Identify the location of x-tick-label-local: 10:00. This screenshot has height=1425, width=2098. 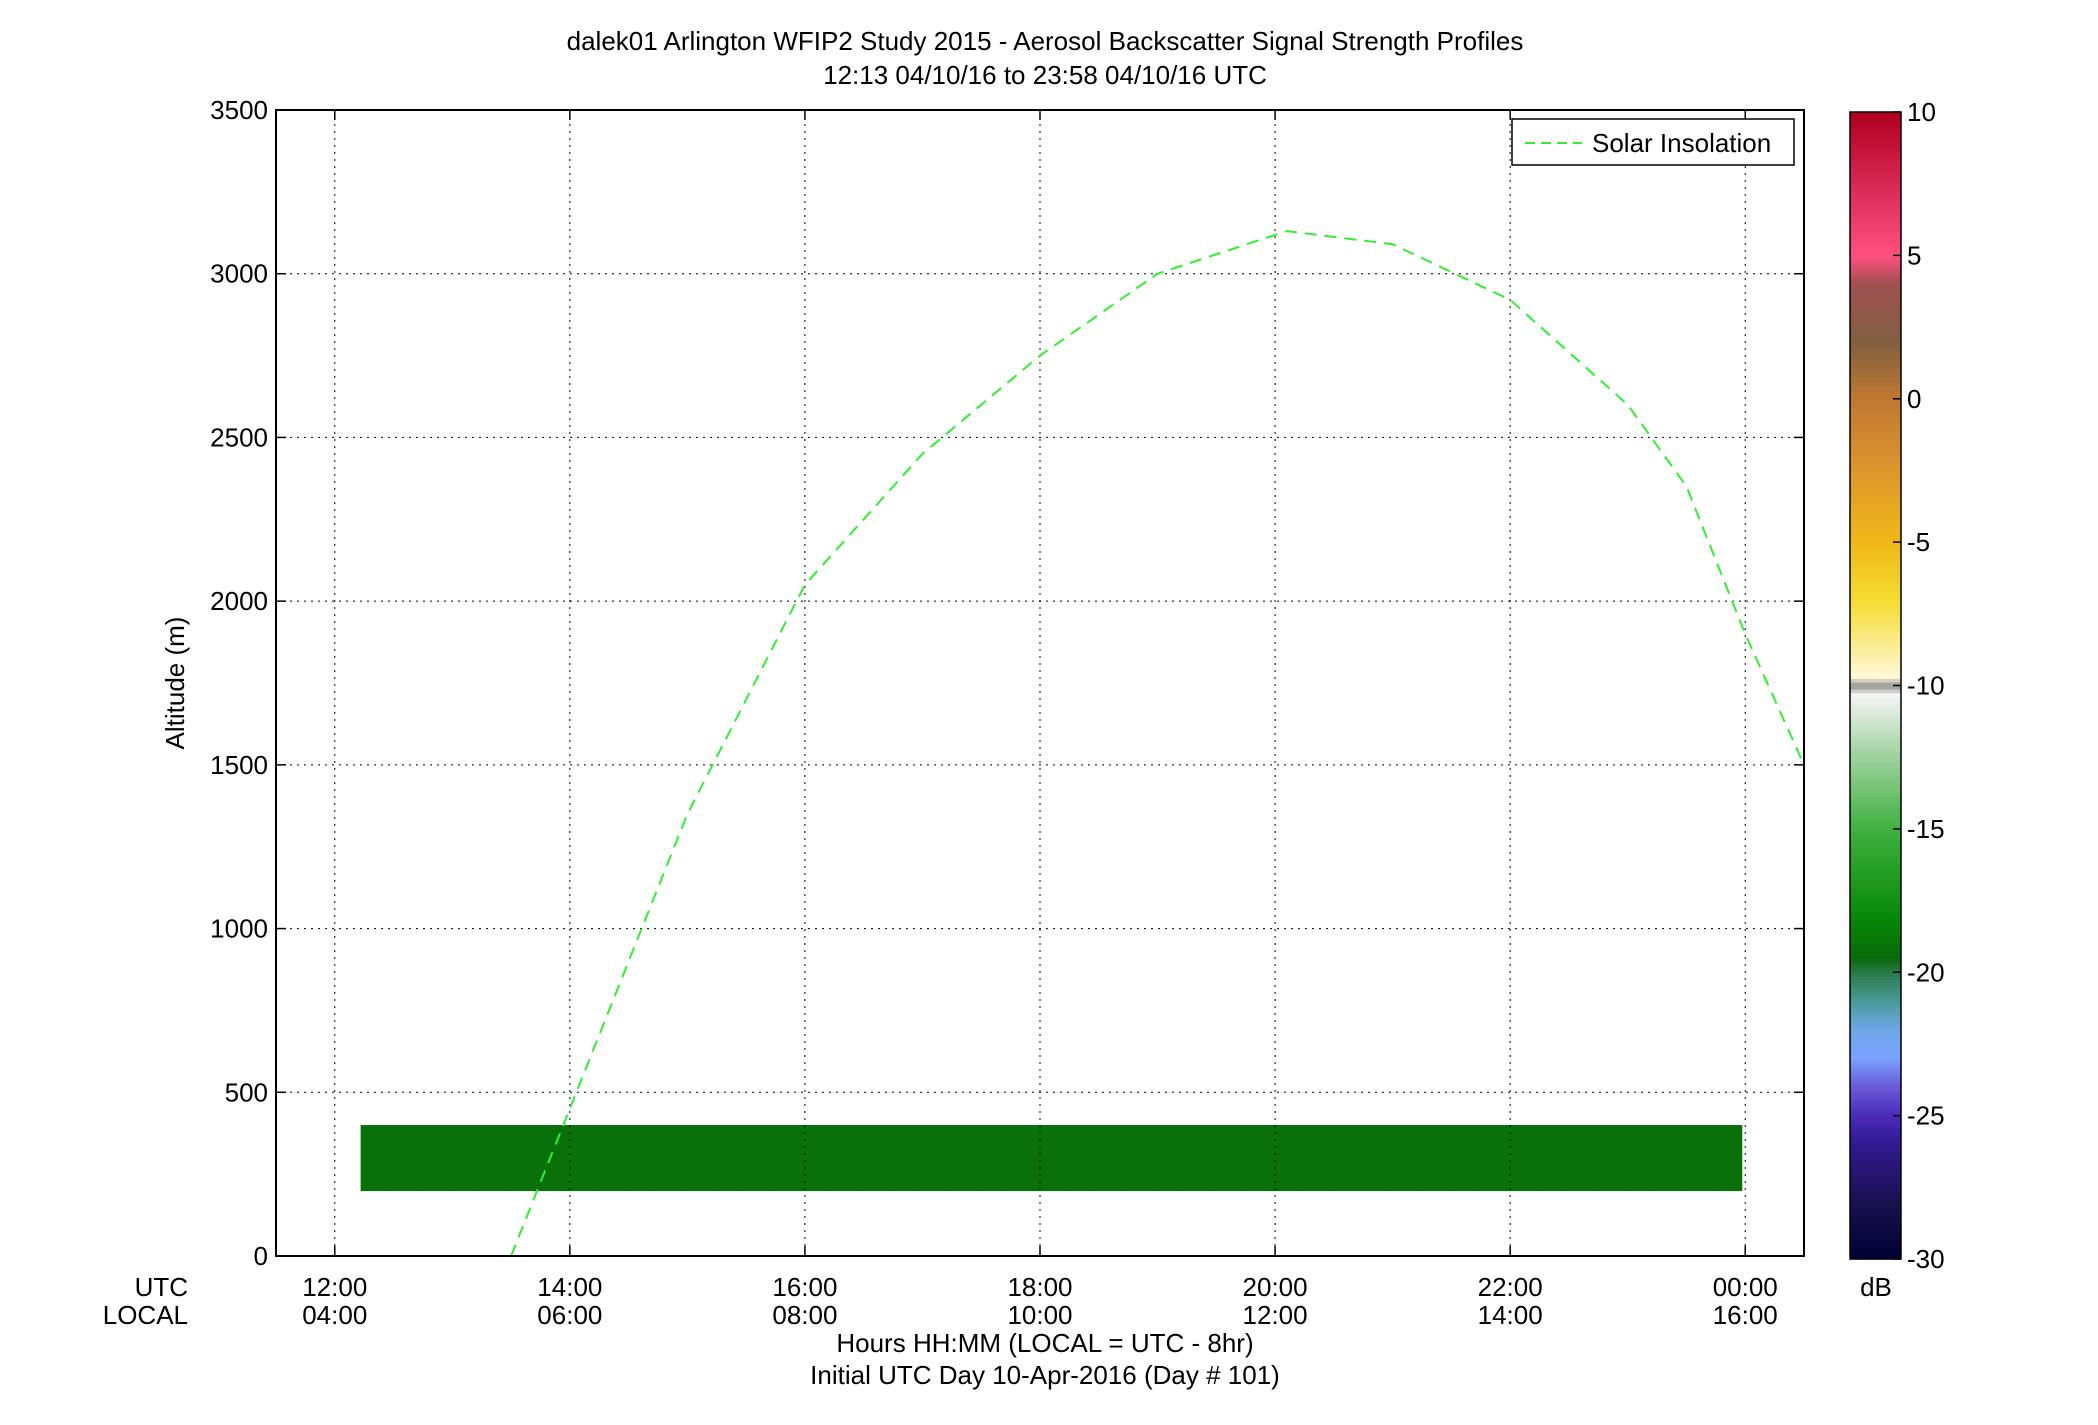
(1039, 1315).